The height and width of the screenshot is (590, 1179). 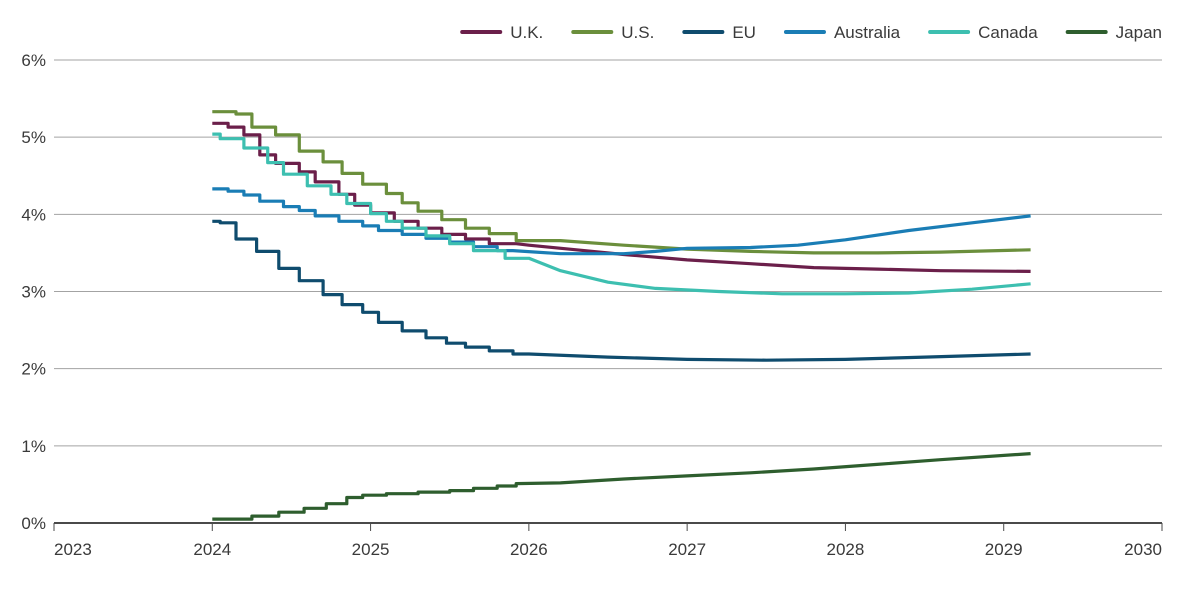 I want to click on legend-label: Japan, so click(x=1139, y=32).